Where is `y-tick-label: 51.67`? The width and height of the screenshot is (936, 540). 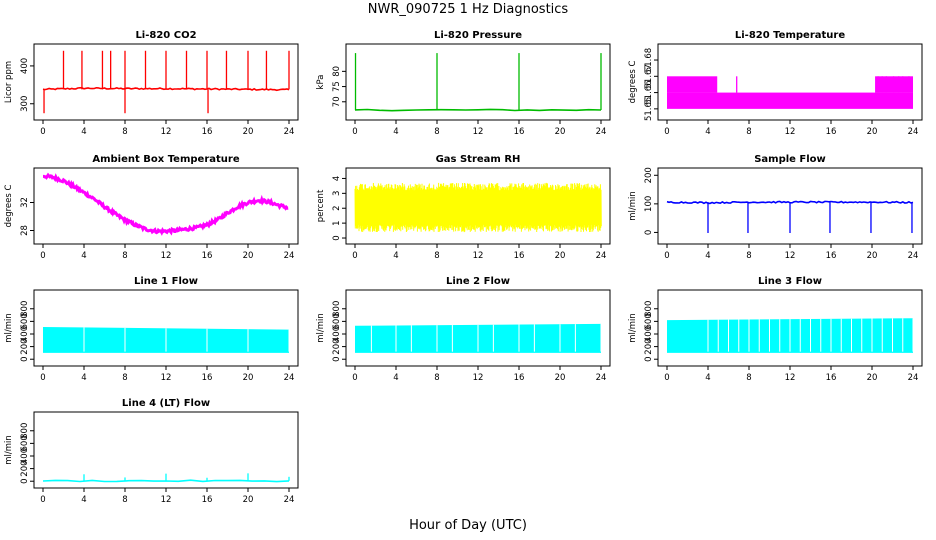
y-tick-label: 51.67 is located at coordinates (649, 76).